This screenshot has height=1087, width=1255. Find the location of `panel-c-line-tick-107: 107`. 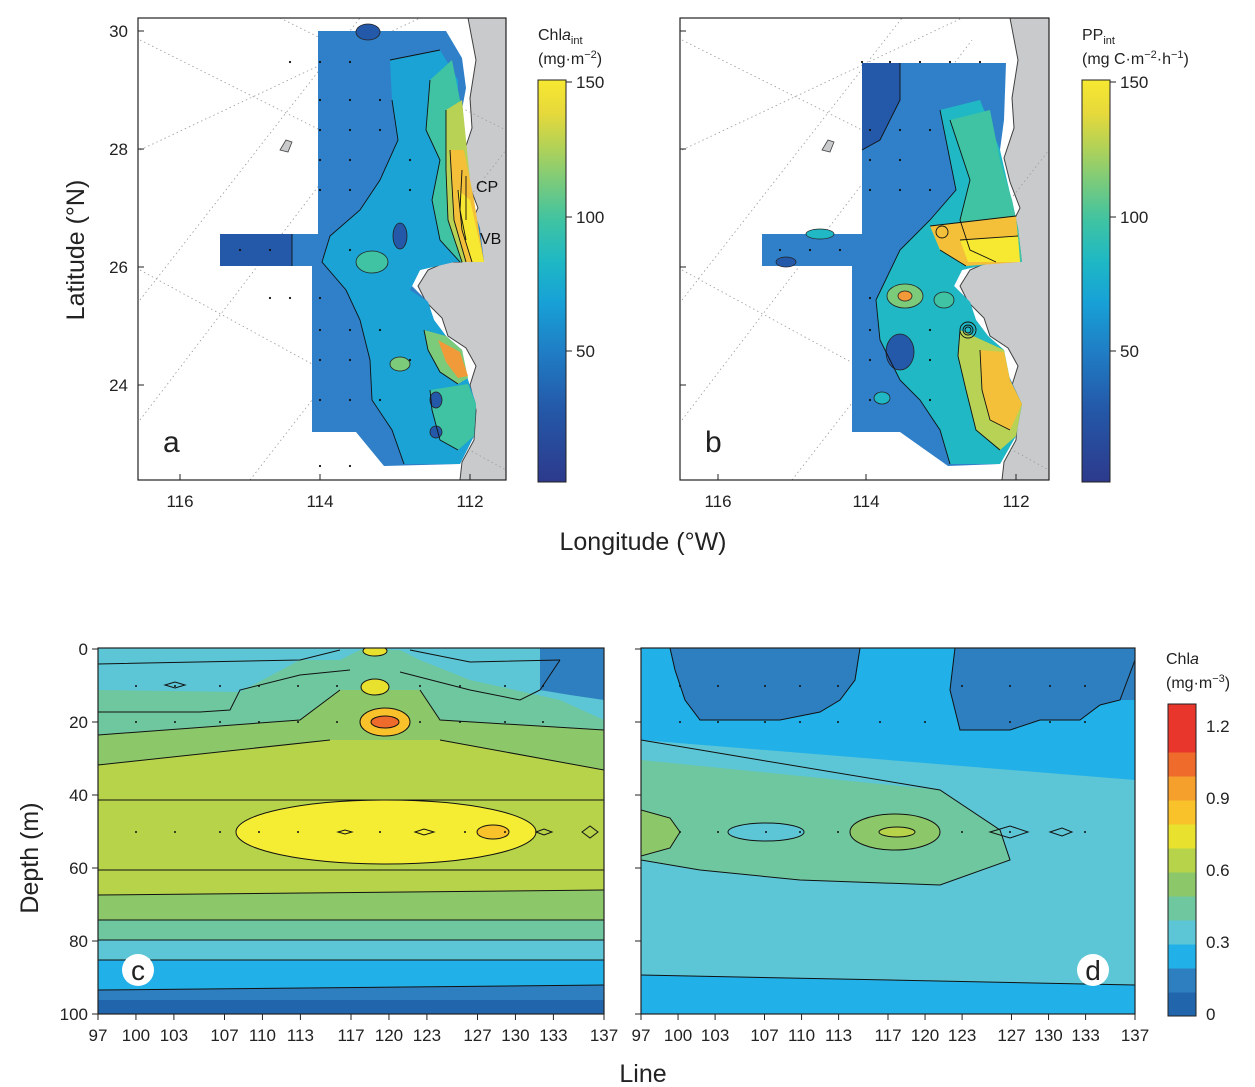

panel-c-line-tick-107: 107 is located at coordinates (224, 1035).